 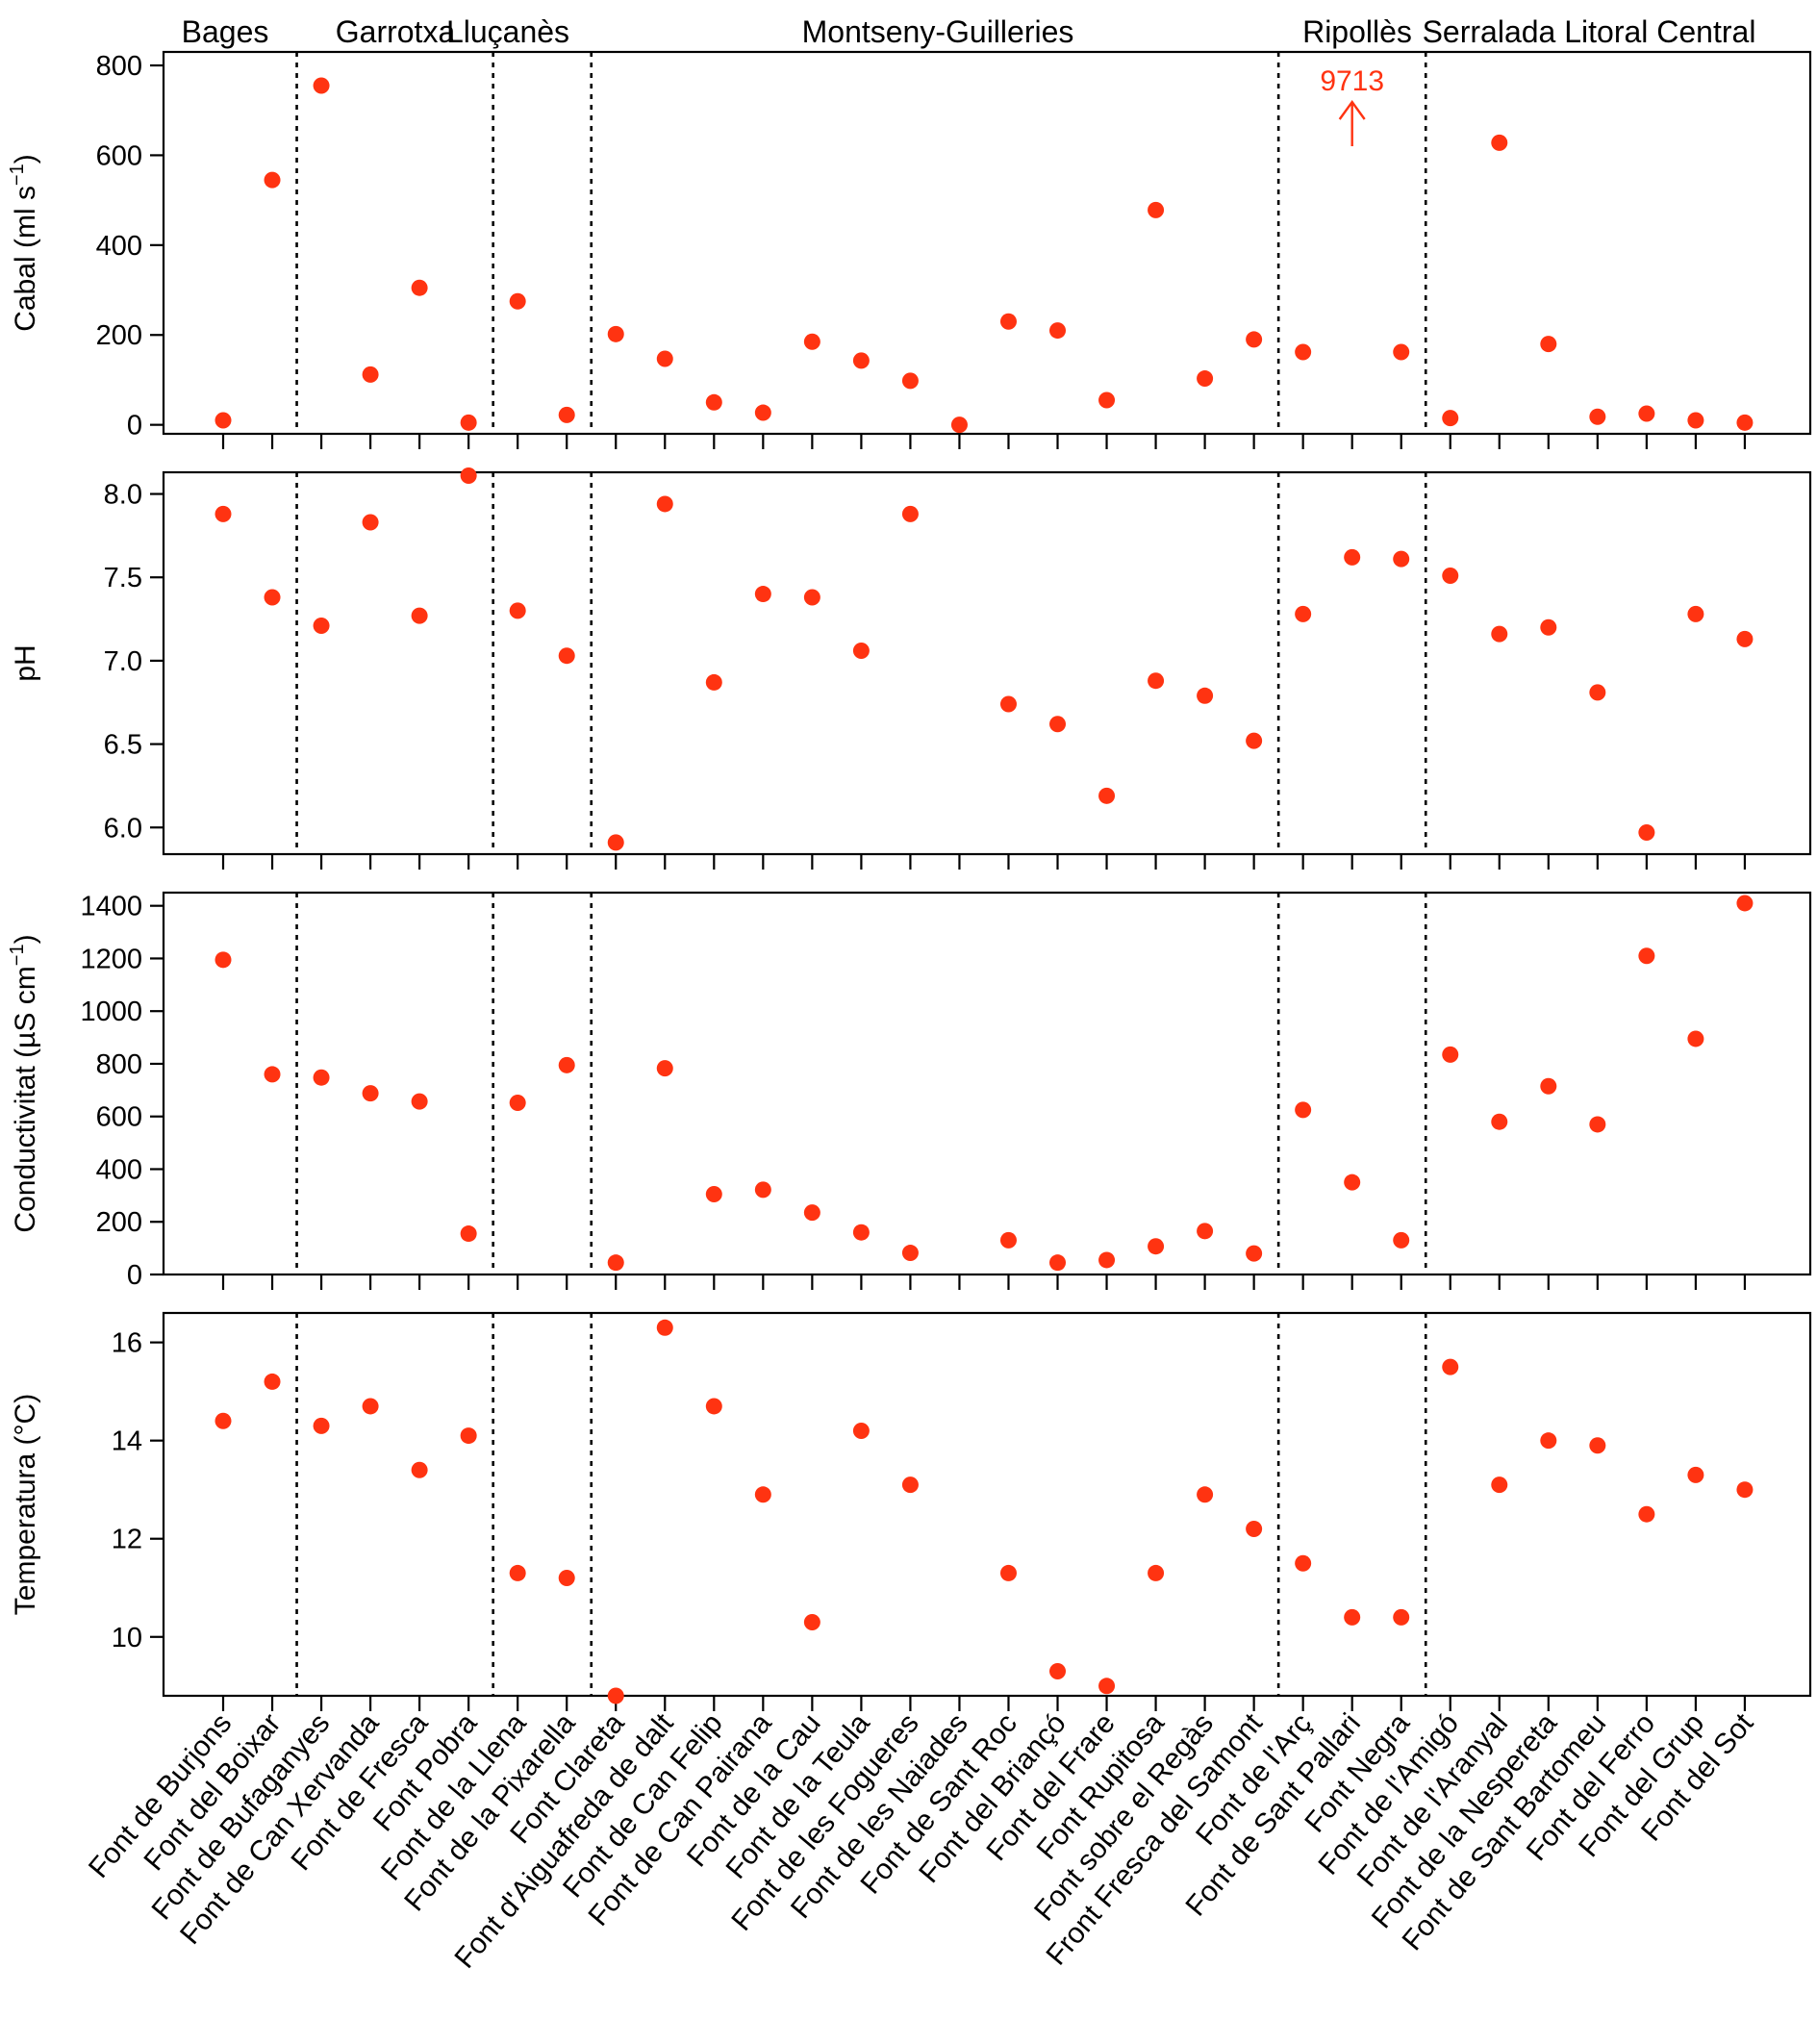 What do you see at coordinates (26, 662) in the screenshot?
I see `y-axis-title-main: pH` at bounding box center [26, 662].